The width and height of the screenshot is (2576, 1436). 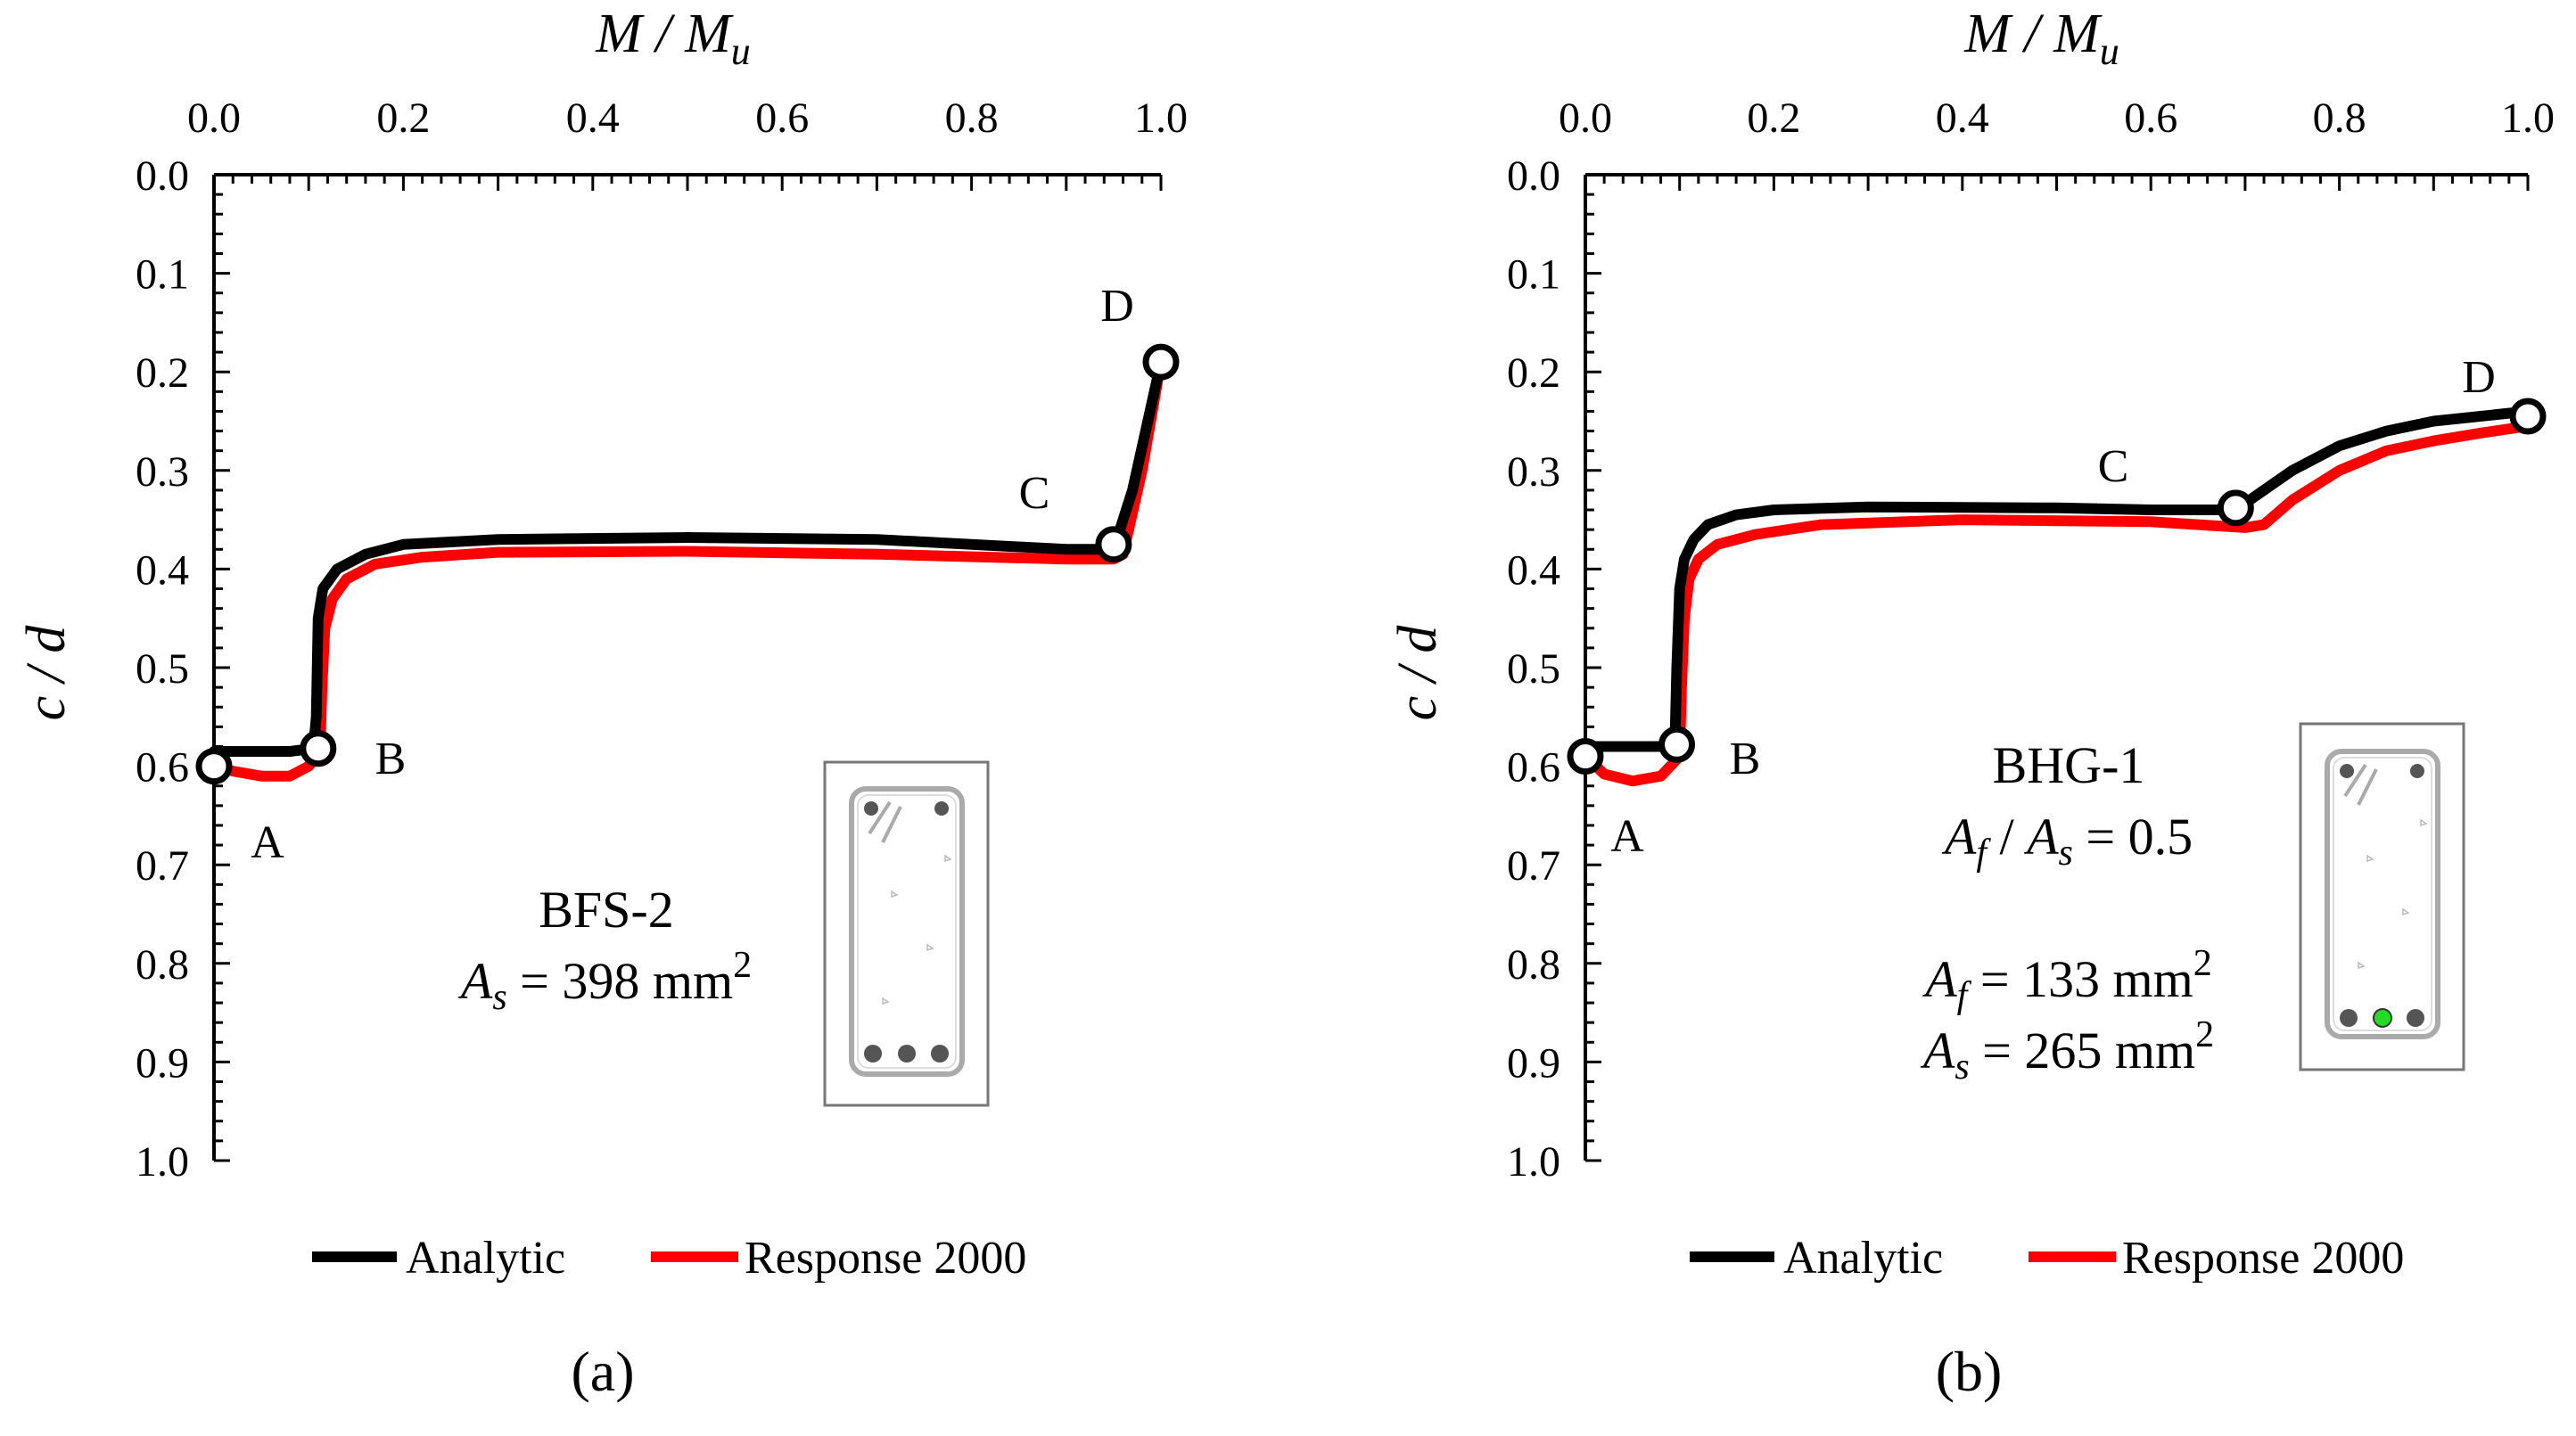 What do you see at coordinates (2067, 1050) in the screenshot?
I see `steel-area-label: As = 265 mm2` at bounding box center [2067, 1050].